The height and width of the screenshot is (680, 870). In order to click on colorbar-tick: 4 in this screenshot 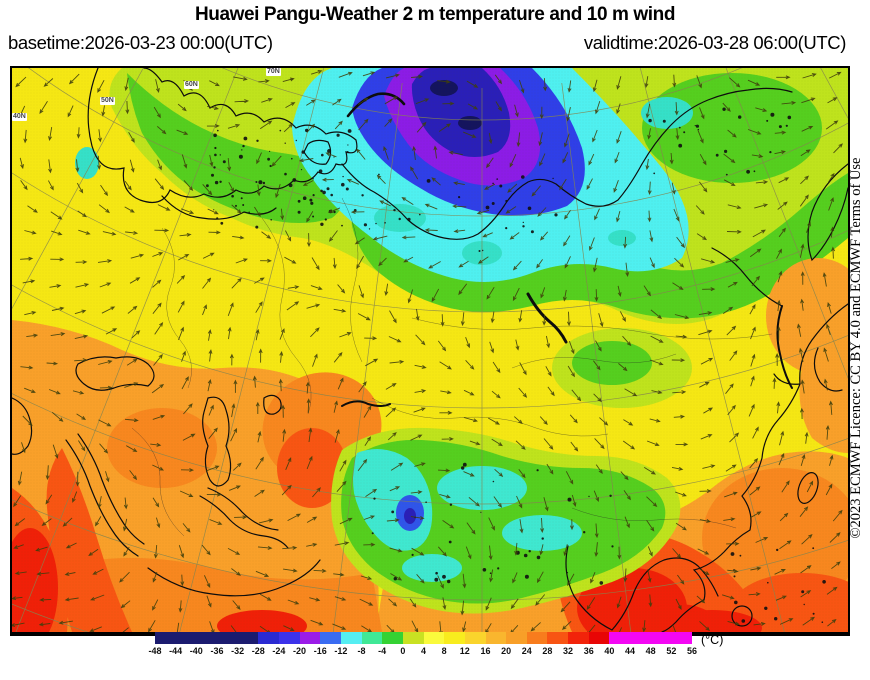, I will do `click(423, 651)`.